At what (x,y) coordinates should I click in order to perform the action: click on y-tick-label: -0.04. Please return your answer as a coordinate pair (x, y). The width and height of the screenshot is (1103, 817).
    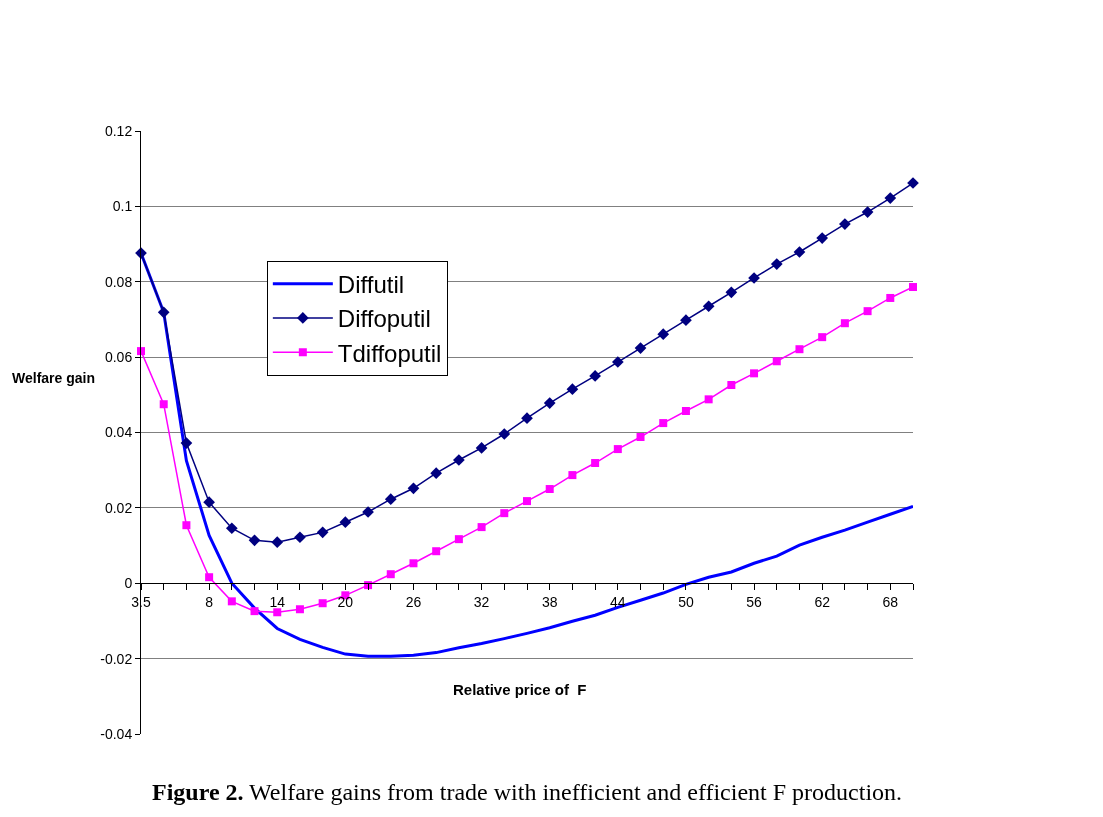
    Looking at the image, I should click on (116, 733).